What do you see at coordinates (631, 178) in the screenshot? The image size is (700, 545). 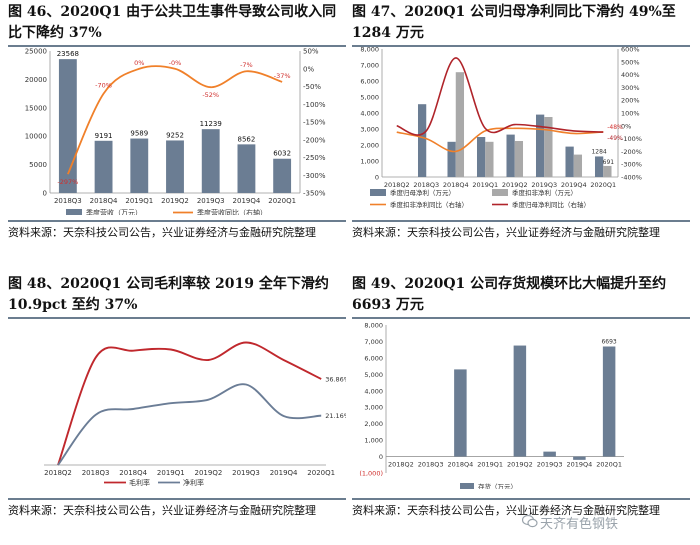 I see `y-right-tick-label: -400%` at bounding box center [631, 178].